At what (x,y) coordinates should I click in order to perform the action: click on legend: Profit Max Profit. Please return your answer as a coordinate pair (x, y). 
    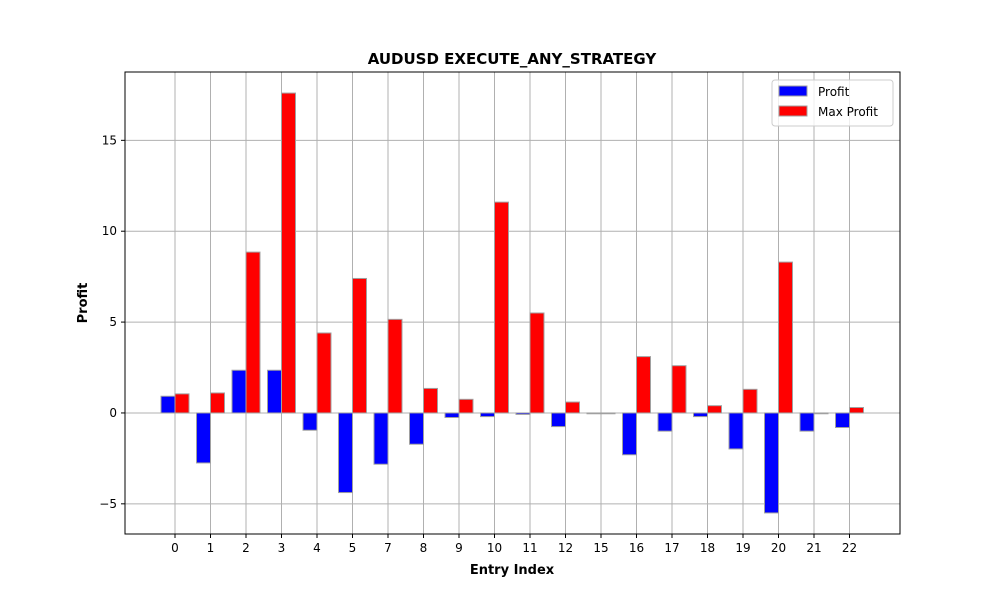
    Looking at the image, I should click on (832, 103).